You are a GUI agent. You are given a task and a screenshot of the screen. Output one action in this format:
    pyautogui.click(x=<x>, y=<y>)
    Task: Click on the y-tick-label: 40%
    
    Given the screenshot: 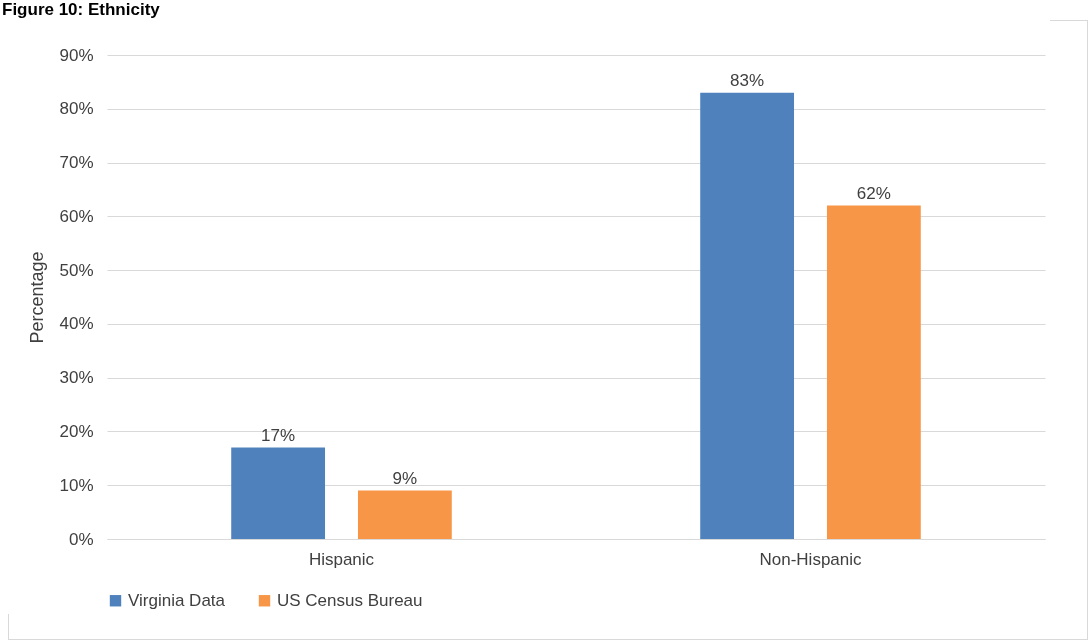 What is the action you would take?
    pyautogui.click(x=76, y=324)
    